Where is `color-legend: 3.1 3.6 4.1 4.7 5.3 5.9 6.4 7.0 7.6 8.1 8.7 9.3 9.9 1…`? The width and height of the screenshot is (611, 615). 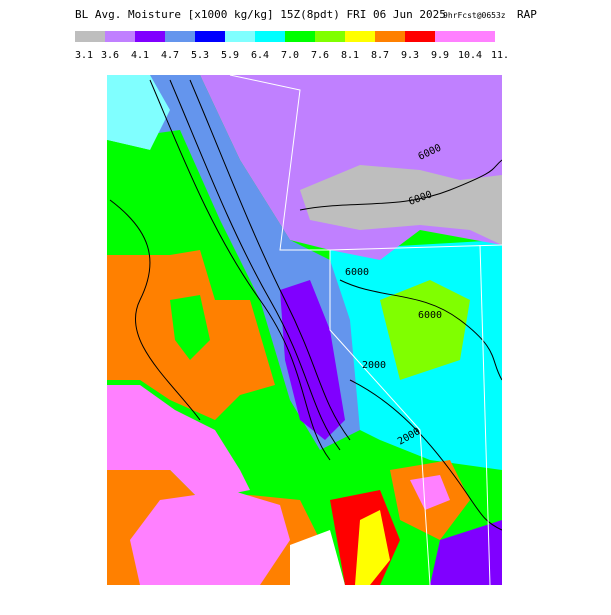
color-legend: 3.1 3.6 4.1 4.7 5.3 5.9 6.4 7.0 7.6 8.1 8.7 9.3 9.9 1… is located at coordinates (292, 46).